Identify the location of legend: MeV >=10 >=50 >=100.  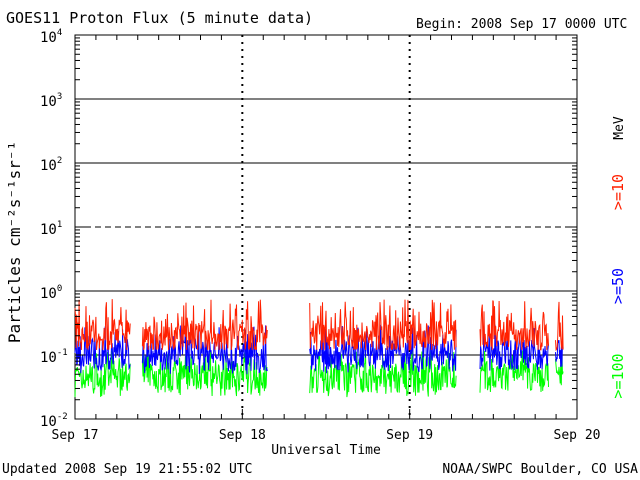
(618, 257).